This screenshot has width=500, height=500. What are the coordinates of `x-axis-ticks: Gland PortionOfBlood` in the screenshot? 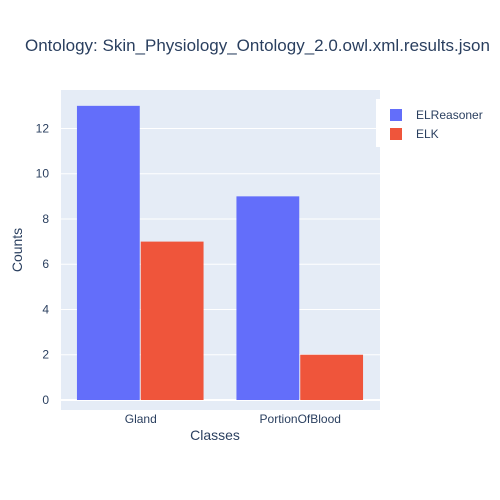 It's located at (233, 419).